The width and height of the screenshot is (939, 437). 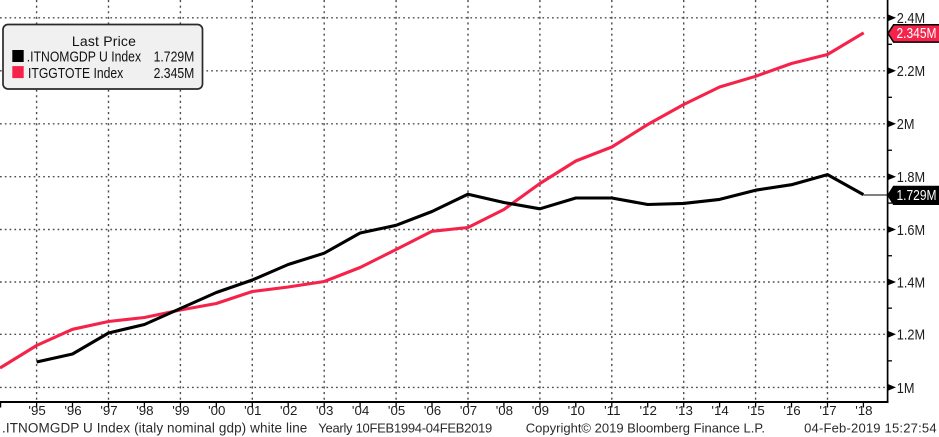 I want to click on svg-text: '15, so click(x=755, y=410).